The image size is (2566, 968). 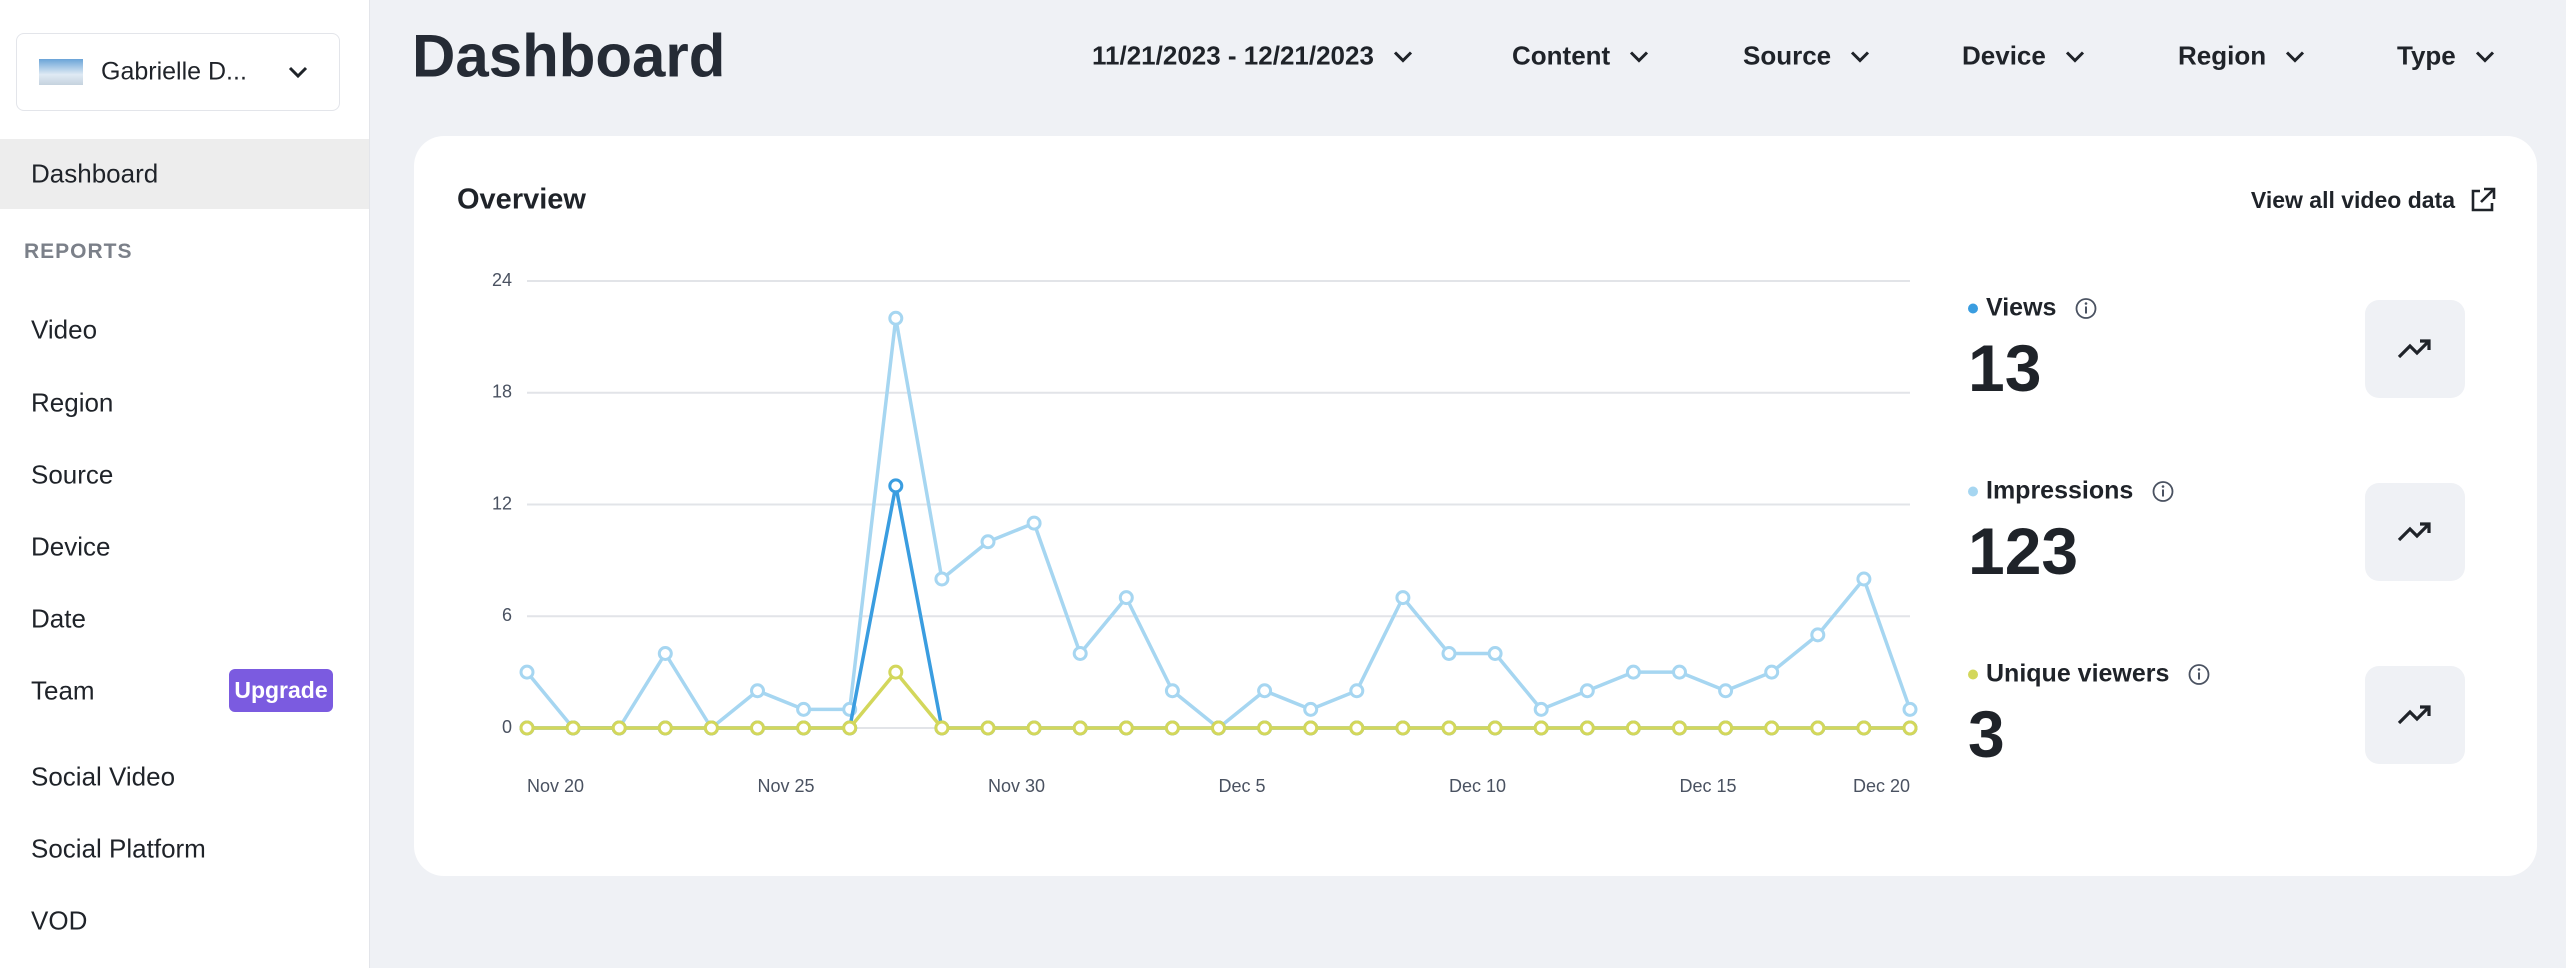 I want to click on metric-value: 3, so click(x=1986, y=734).